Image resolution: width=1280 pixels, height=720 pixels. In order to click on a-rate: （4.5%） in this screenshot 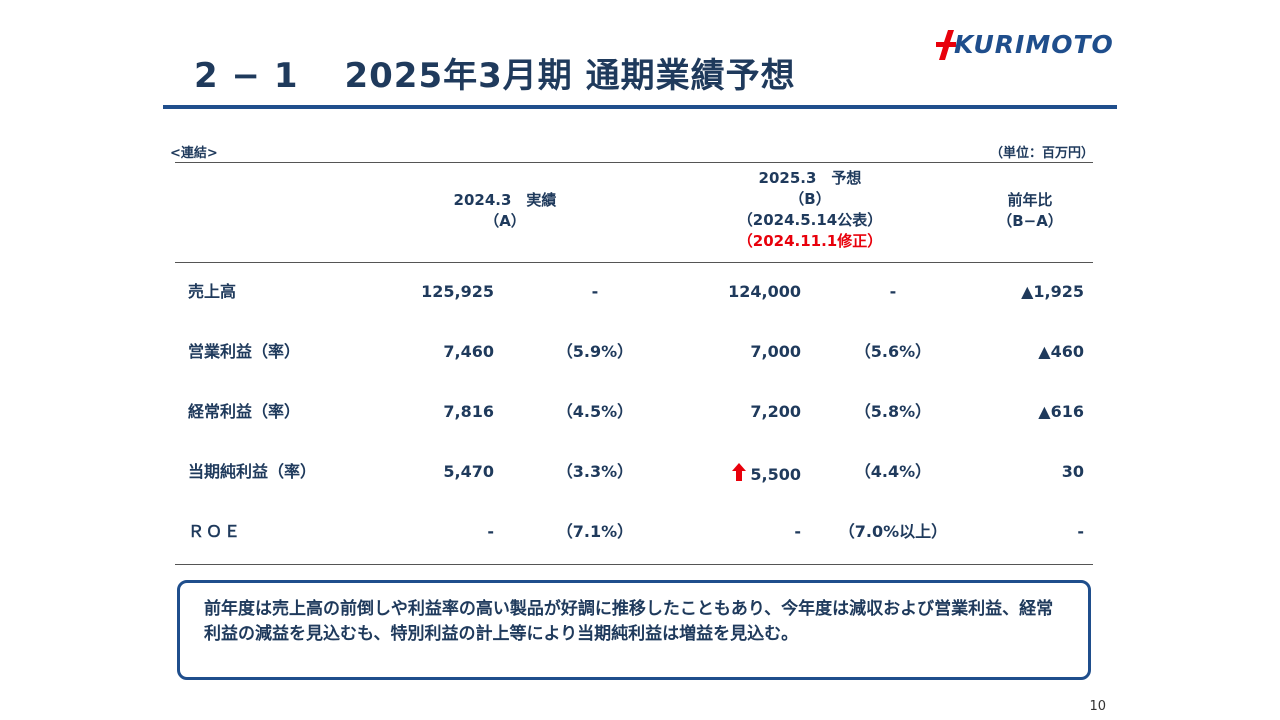, I will do `click(595, 411)`.